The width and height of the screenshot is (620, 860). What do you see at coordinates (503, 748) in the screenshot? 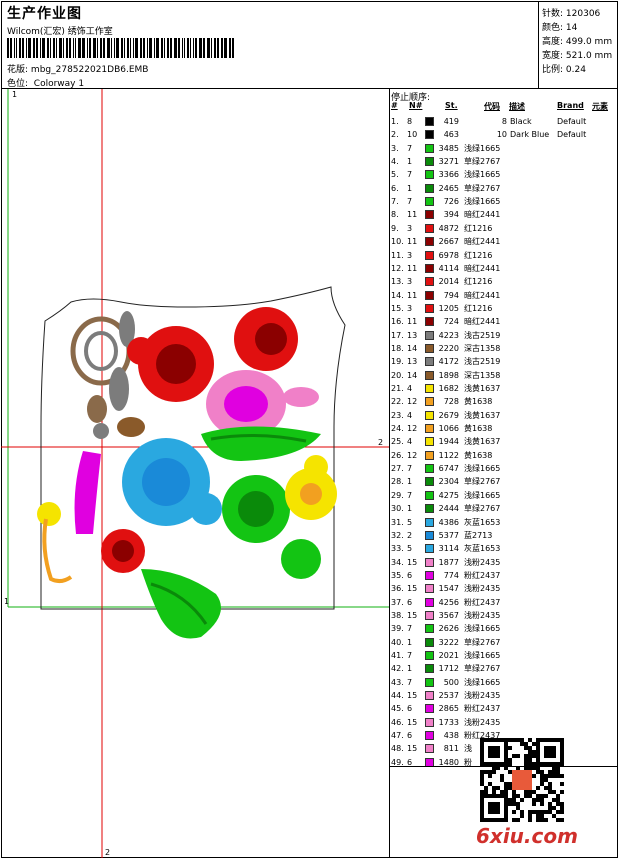
I see `sequence-row: 48. 15 811 浅` at bounding box center [503, 748].